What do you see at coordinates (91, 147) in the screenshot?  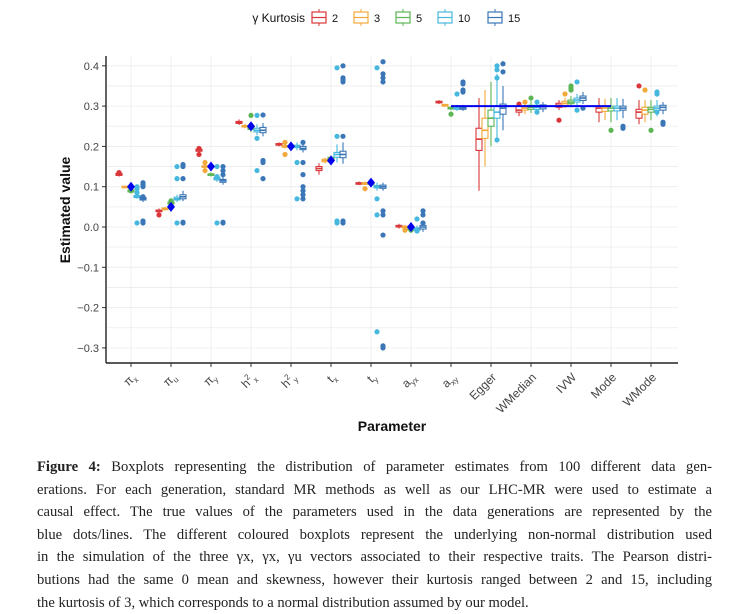 I see `y-tick-label: 0.2` at bounding box center [91, 147].